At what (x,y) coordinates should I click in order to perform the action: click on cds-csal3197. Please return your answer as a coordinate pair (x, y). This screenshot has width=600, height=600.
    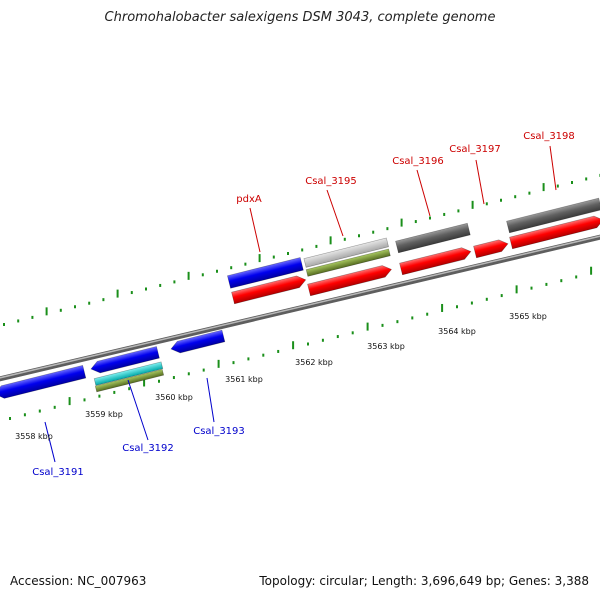
    Looking at the image, I should click on (491, 249).